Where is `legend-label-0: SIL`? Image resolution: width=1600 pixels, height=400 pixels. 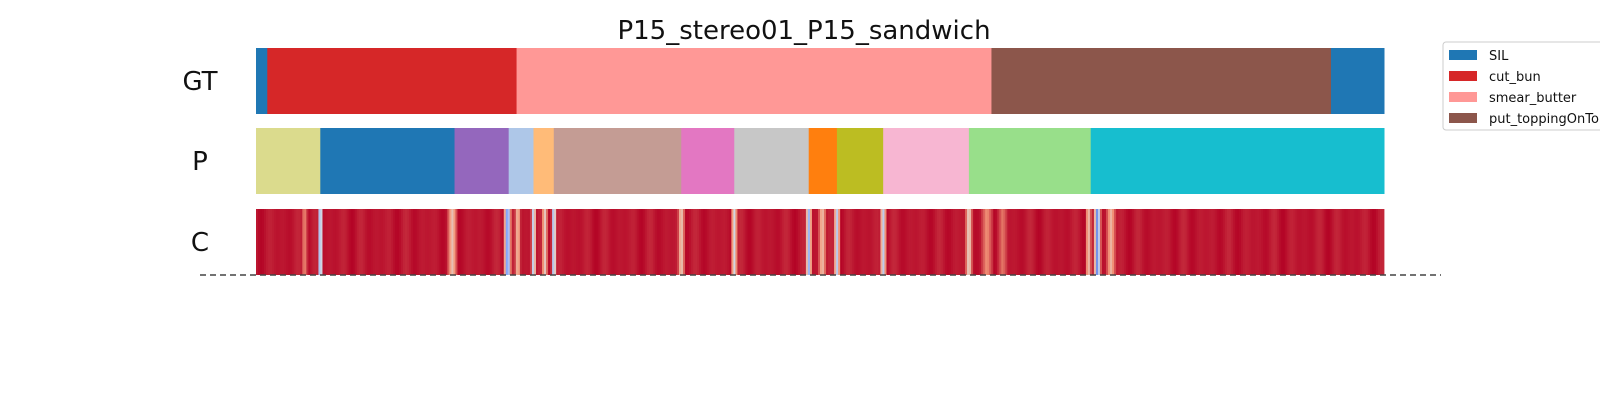
legend-label-0: SIL is located at coordinates (1499, 56).